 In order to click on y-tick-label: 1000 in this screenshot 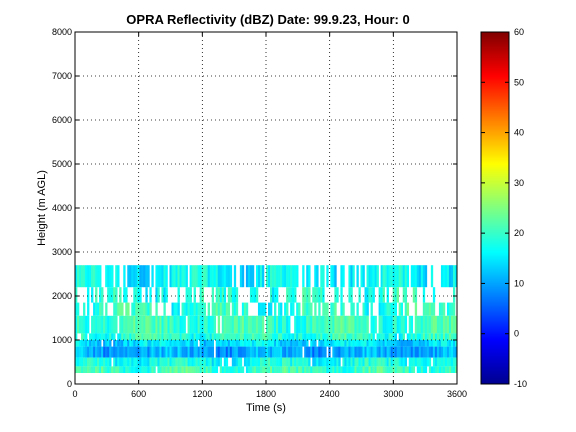, I will do `click(62, 340)`.